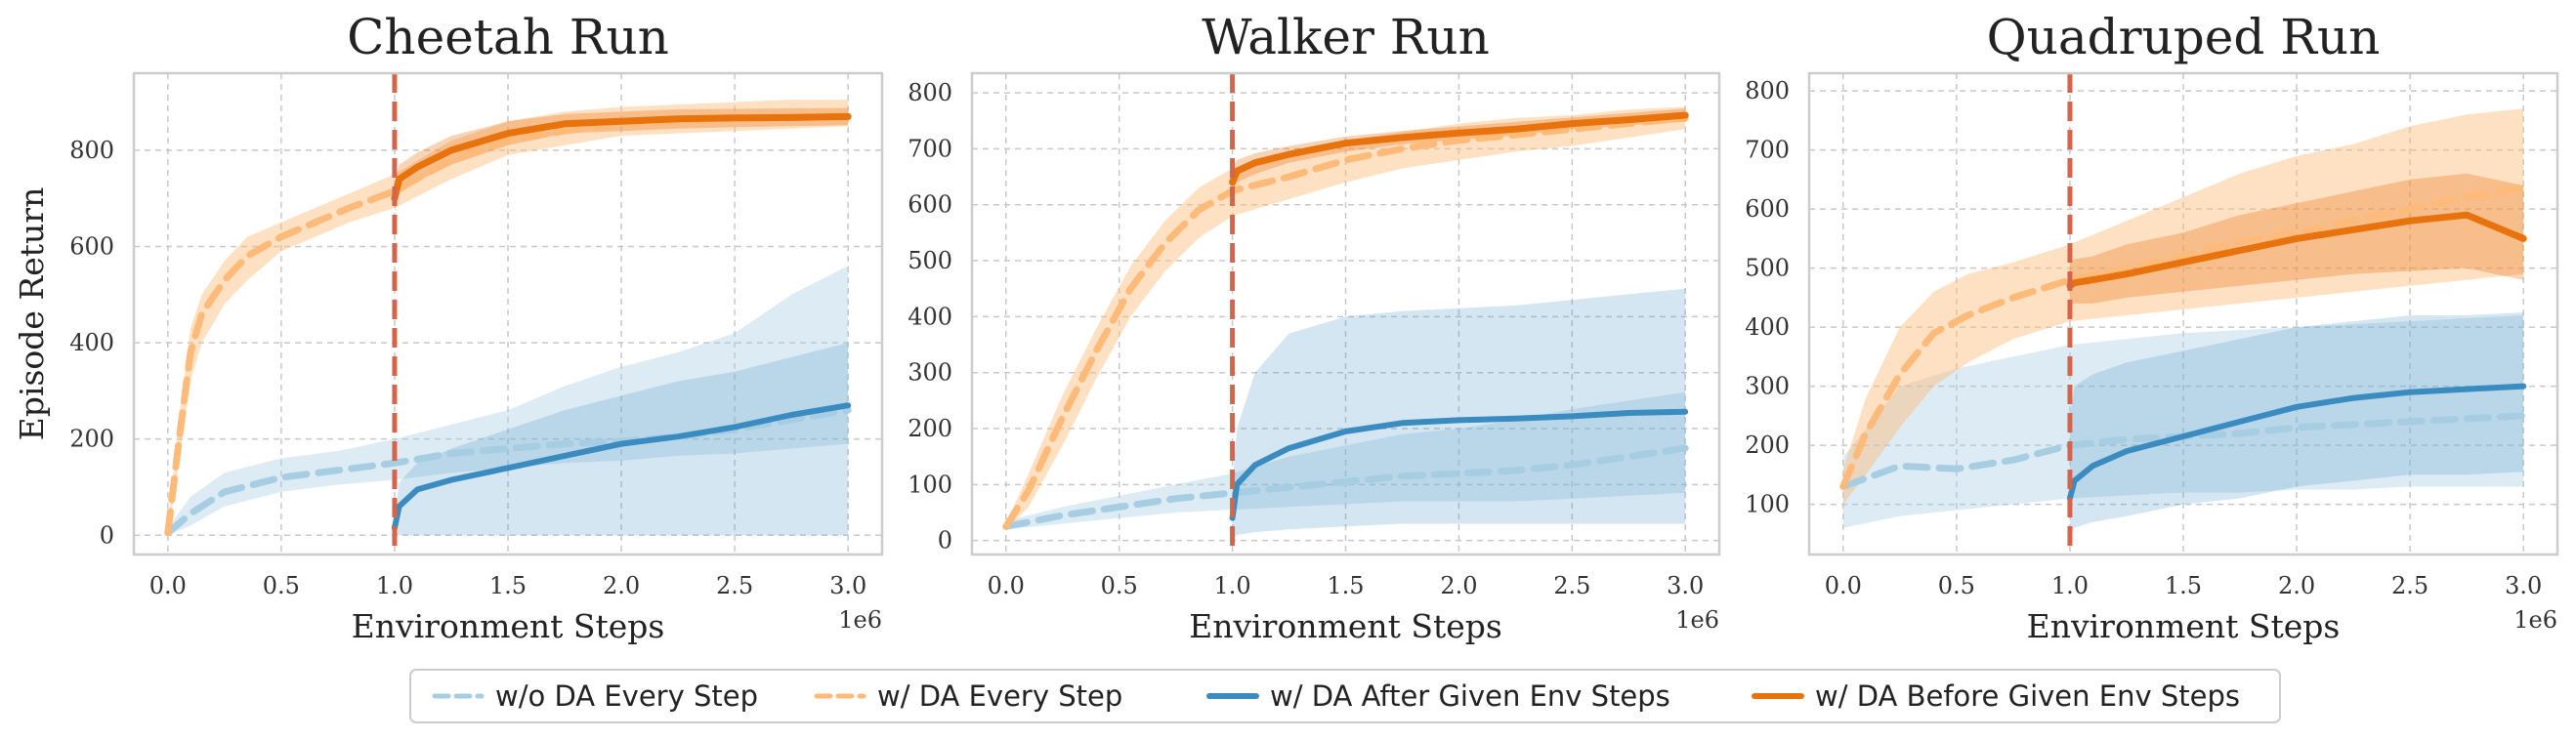 This screenshot has width=2576, height=740. What do you see at coordinates (2184, 37) in the screenshot?
I see `chart-title: Quadruped Run` at bounding box center [2184, 37].